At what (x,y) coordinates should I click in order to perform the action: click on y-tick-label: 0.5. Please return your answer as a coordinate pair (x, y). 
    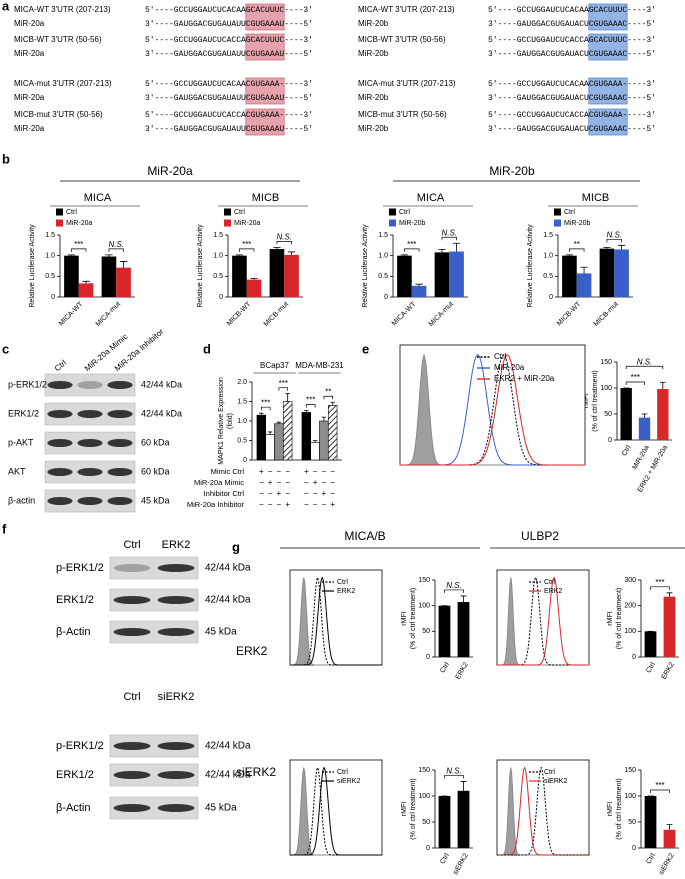
    Looking at the image, I should click on (242, 440).